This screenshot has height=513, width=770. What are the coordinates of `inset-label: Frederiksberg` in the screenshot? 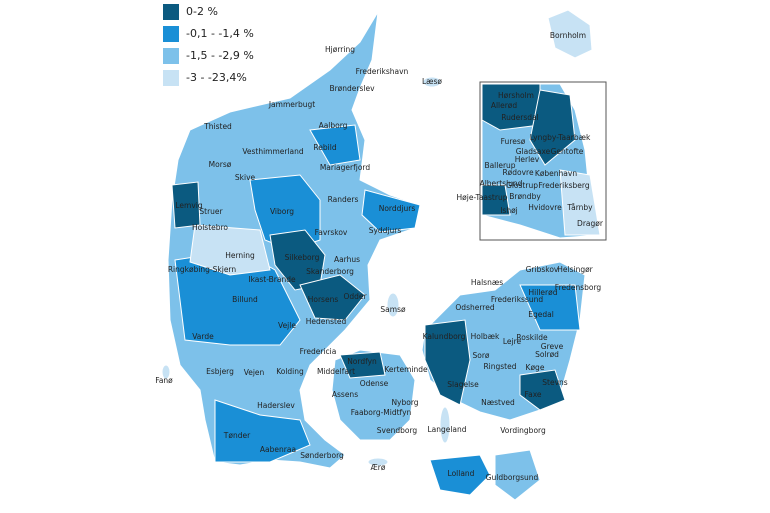 It's located at (563, 185).